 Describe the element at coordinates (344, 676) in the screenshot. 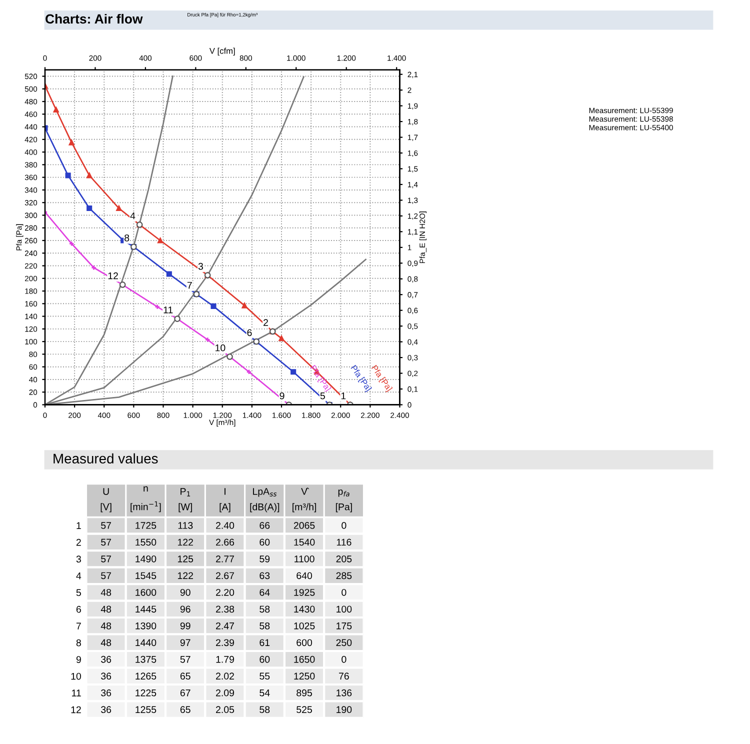

I see `data-label: 76` at that location.